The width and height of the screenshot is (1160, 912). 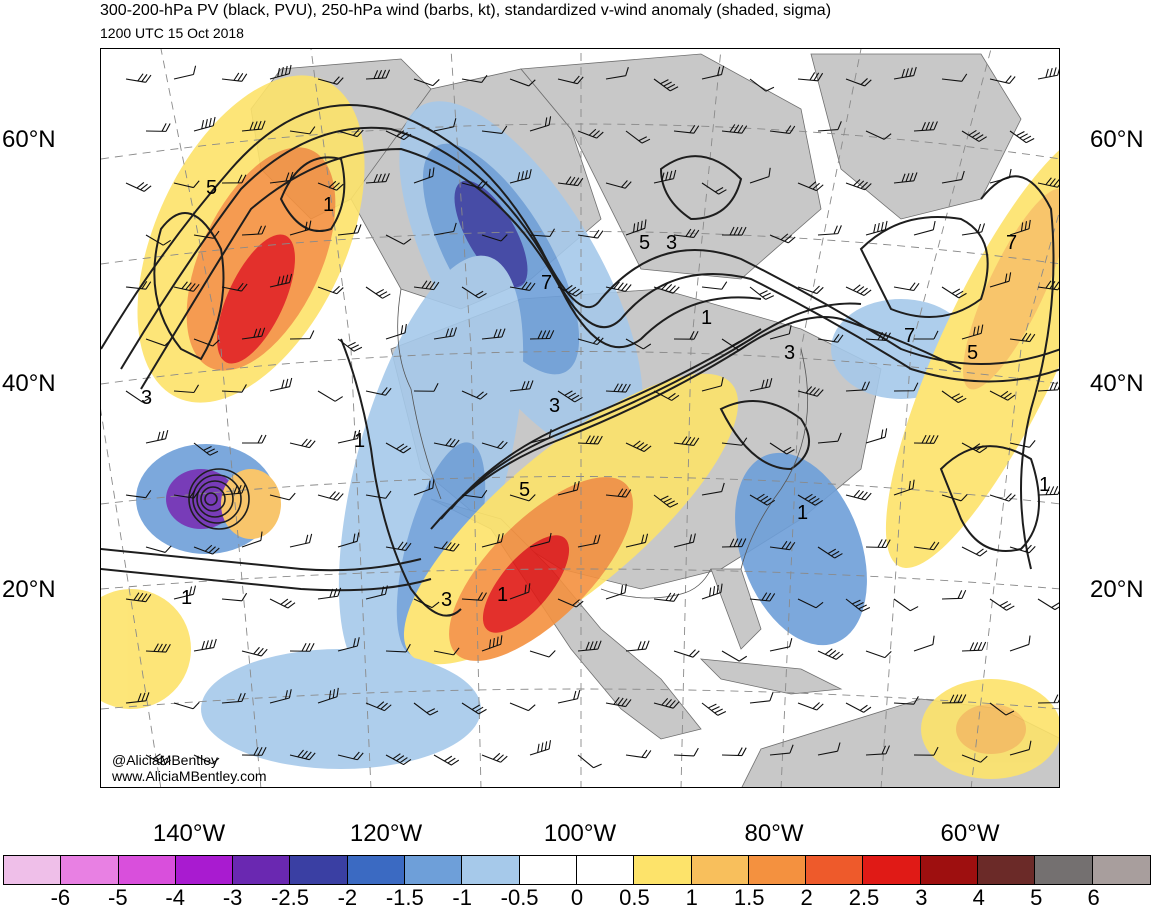 I want to click on colorbar-tick-label: 0.5, so click(x=634, y=897).